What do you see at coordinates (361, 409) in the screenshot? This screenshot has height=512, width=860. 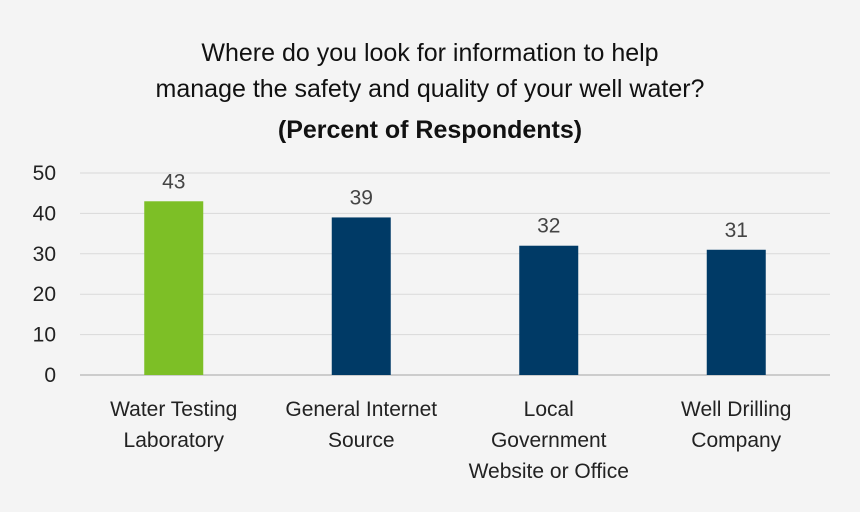 I see `category-label: General Internet` at bounding box center [361, 409].